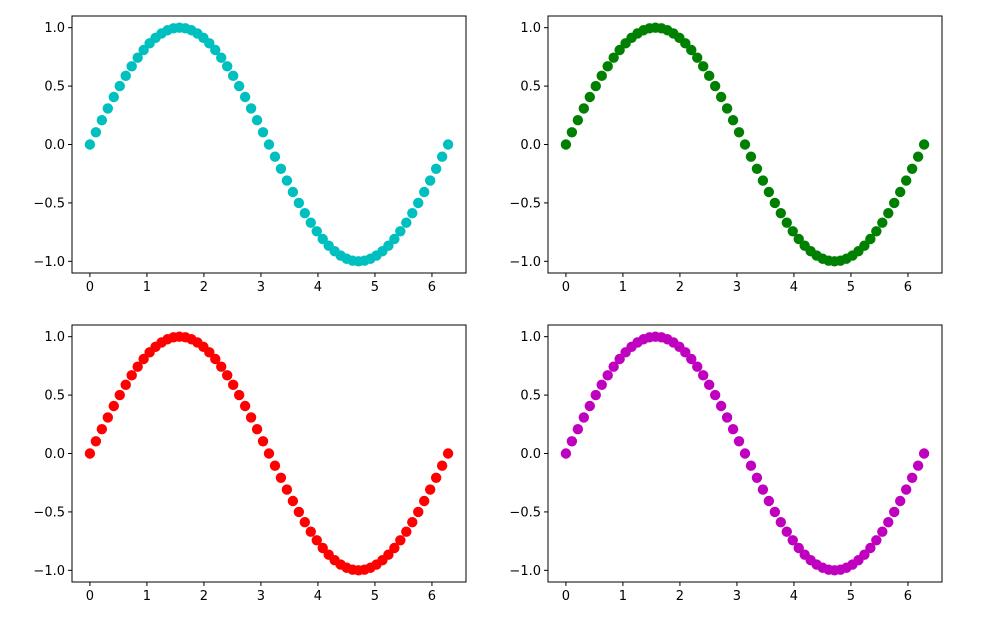 The width and height of the screenshot is (987, 628). Describe the element at coordinates (851, 287) in the screenshot. I see `x-tick-label: 5` at that location.